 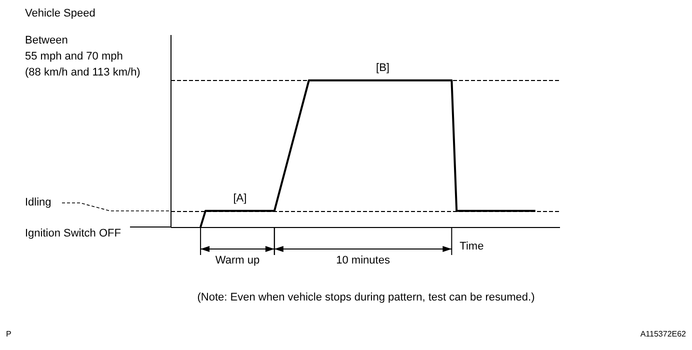 What do you see at coordinates (366, 298) in the screenshot?
I see `text: (Note: Even when vehicle stops during pattern, test can be resumed.)` at bounding box center [366, 298].